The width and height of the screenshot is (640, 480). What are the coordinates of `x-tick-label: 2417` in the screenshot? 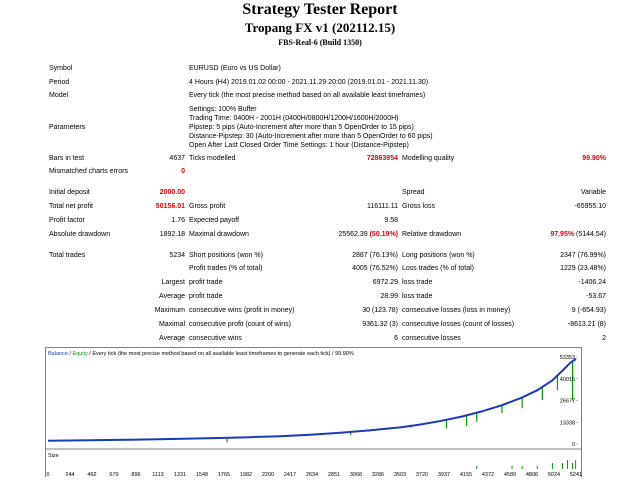 It's located at (290, 474).